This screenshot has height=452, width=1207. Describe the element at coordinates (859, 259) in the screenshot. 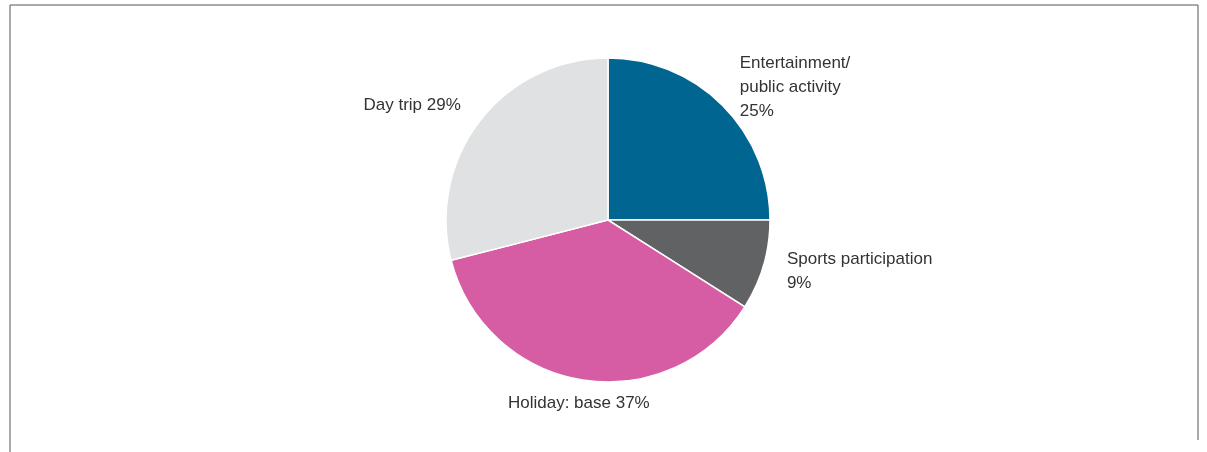

I see `slice-label: Sports participation` at that location.